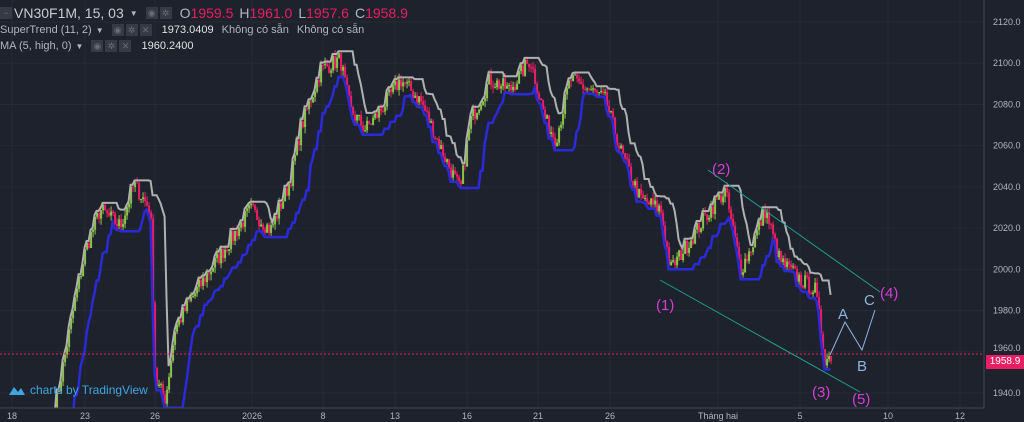 Image resolution: width=1024 pixels, height=422 pixels. I want to click on wave-label: (5), so click(861, 399).